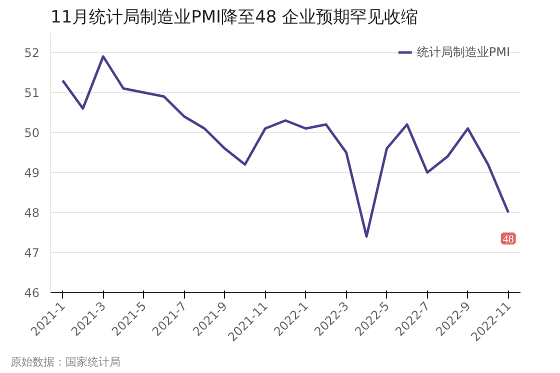  What do you see at coordinates (32, 213) in the screenshot?
I see `y-tick-label: 48` at bounding box center [32, 213].